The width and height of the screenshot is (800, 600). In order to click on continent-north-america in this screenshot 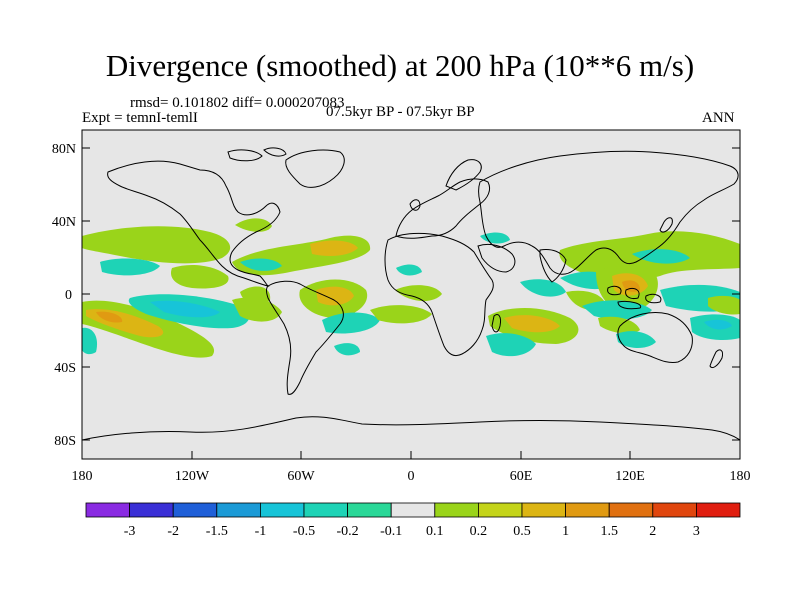, I will do `click(194, 223)`.